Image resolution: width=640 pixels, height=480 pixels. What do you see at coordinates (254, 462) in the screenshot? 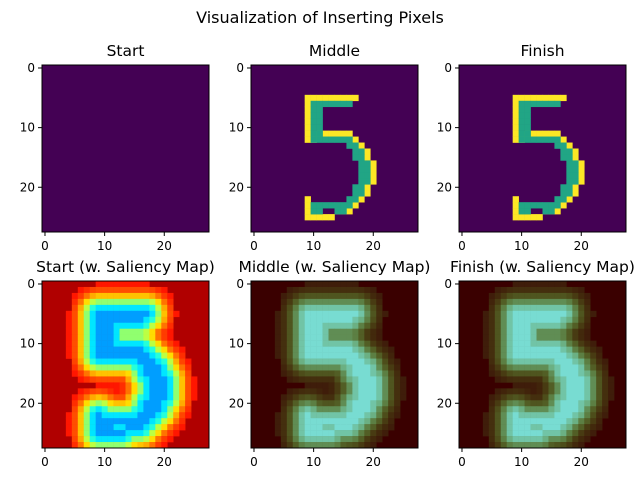
I see `x-tick-label: 0` at bounding box center [254, 462].